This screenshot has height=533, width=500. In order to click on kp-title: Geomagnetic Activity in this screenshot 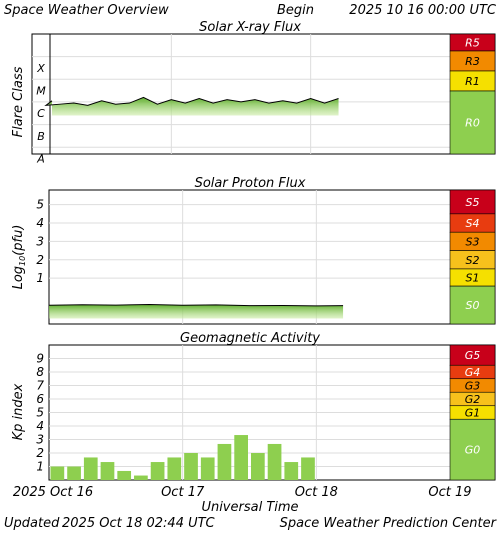, I will do `click(250, 338)`.